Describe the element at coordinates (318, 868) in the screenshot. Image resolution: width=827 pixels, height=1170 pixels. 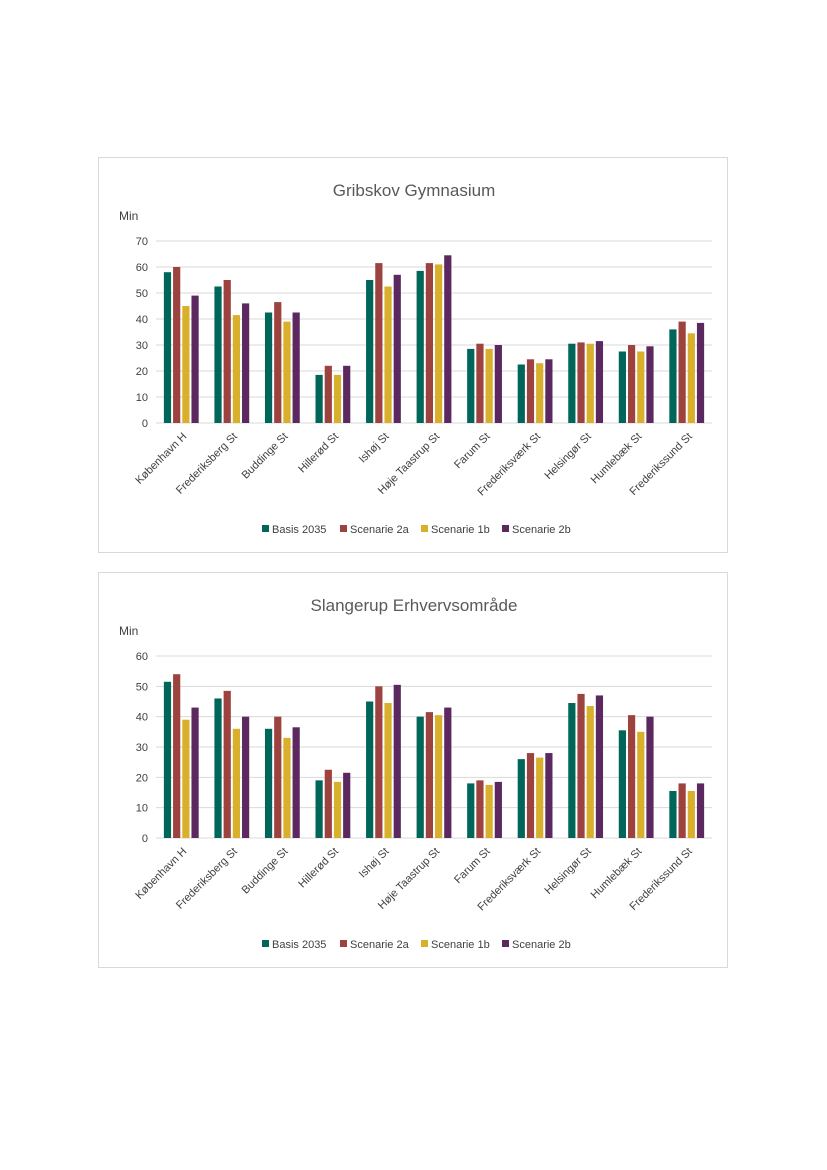
I see `x-tick-label: Hillerød St` at that location.